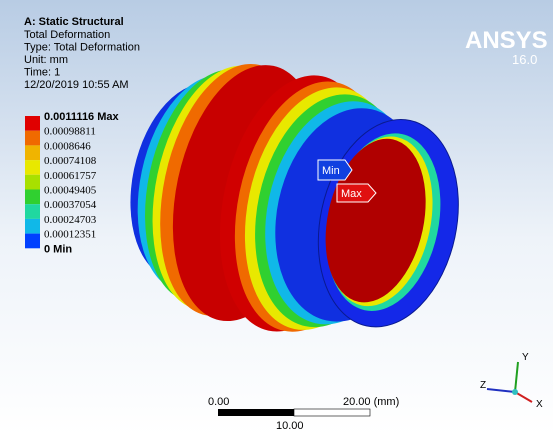  Describe the element at coordinates (70, 220) in the screenshot. I see `legend-label: 0.00024703` at that location.